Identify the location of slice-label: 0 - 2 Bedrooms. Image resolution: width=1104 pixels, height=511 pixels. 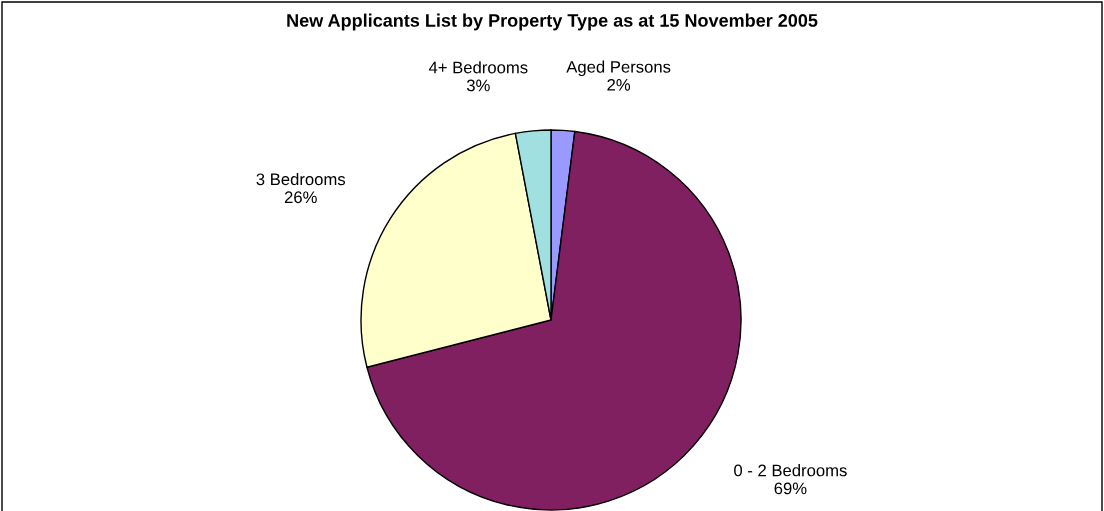
(790, 470).